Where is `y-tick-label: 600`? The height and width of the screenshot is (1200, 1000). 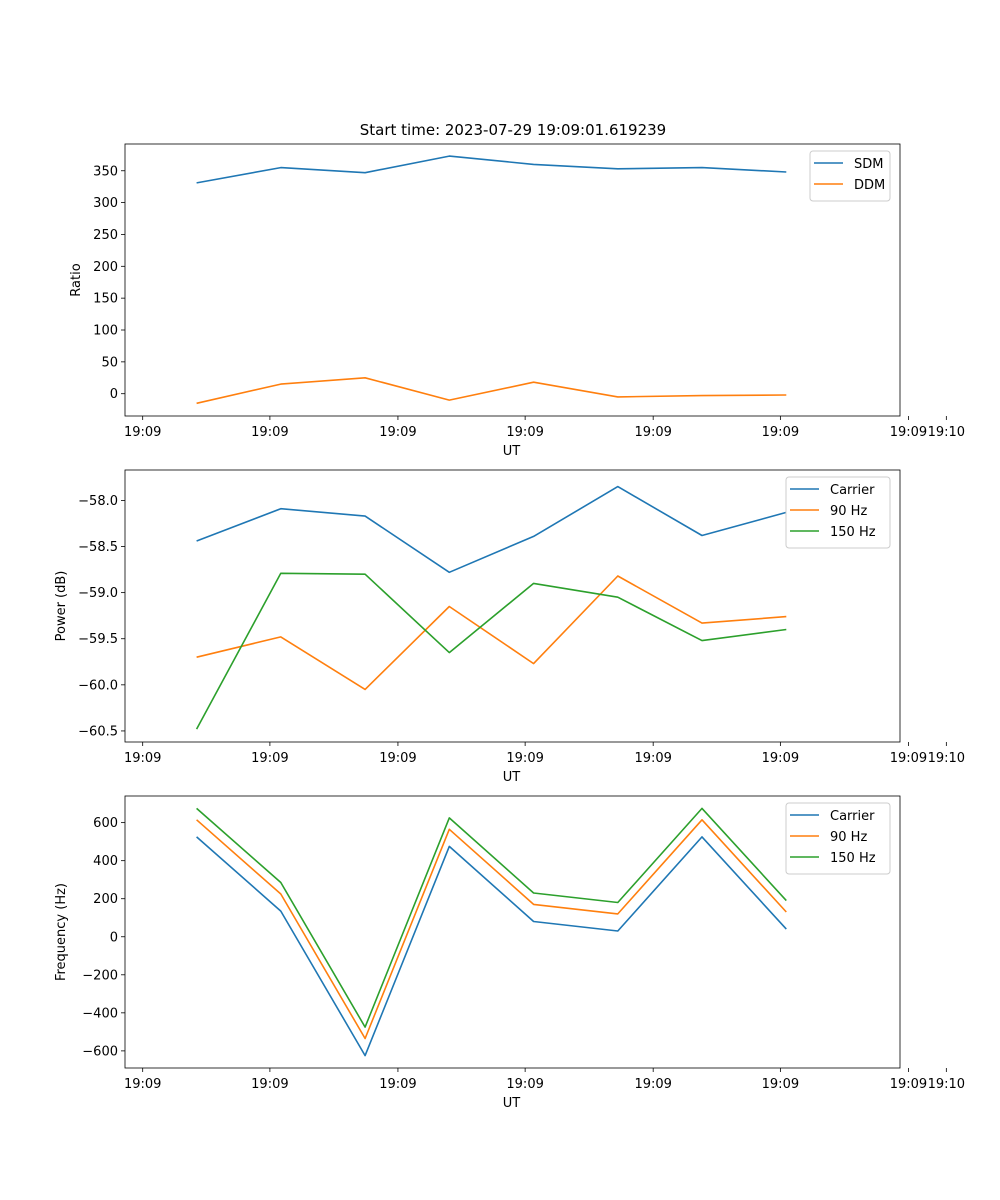 y-tick-label: 600 is located at coordinates (105, 823).